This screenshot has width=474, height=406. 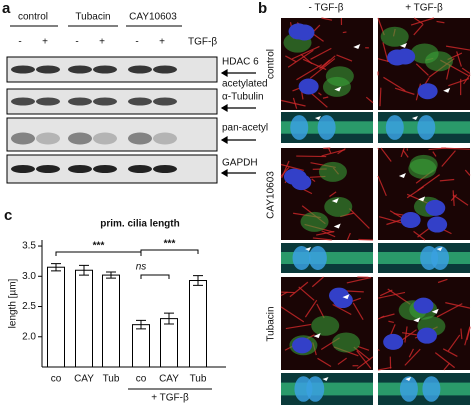 I want to click on row-label: control, so click(x=271, y=64).